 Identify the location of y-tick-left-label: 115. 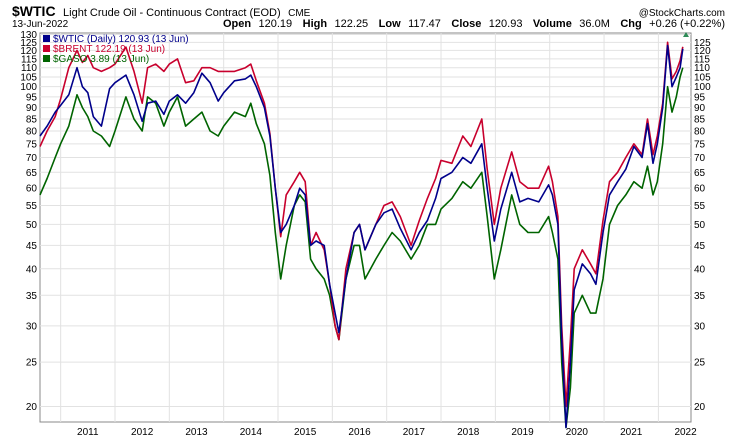
(29, 59).